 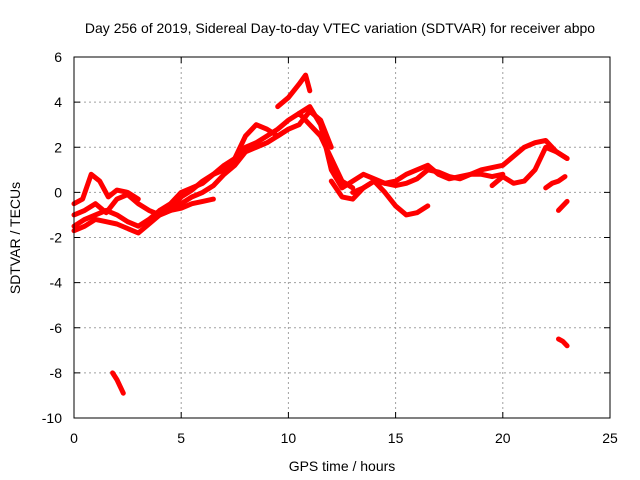 What do you see at coordinates (563, 342) in the screenshot?
I see `series-sat-n` at bounding box center [563, 342].